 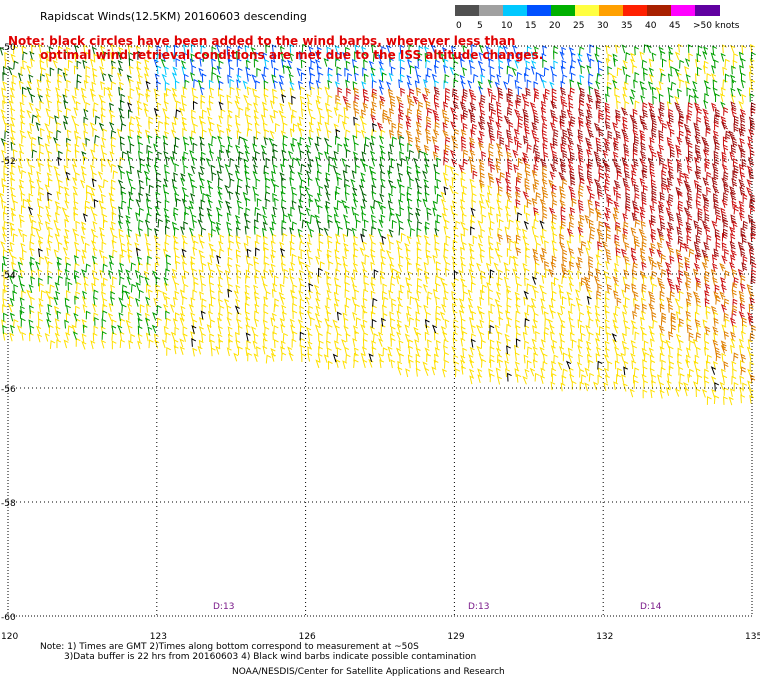 I want to click on legend-label: 10, so click(x=507, y=26).